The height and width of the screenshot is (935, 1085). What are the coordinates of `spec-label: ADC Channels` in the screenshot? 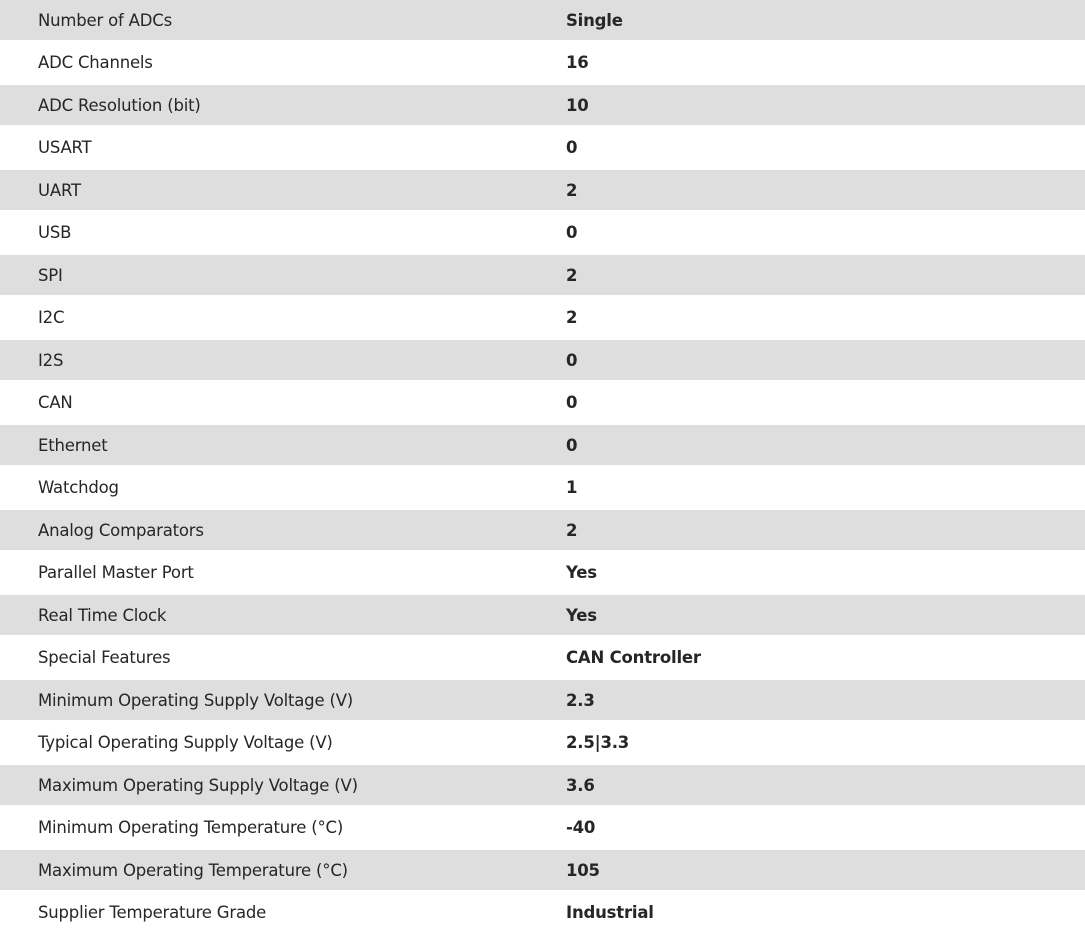 It's located at (95, 62).